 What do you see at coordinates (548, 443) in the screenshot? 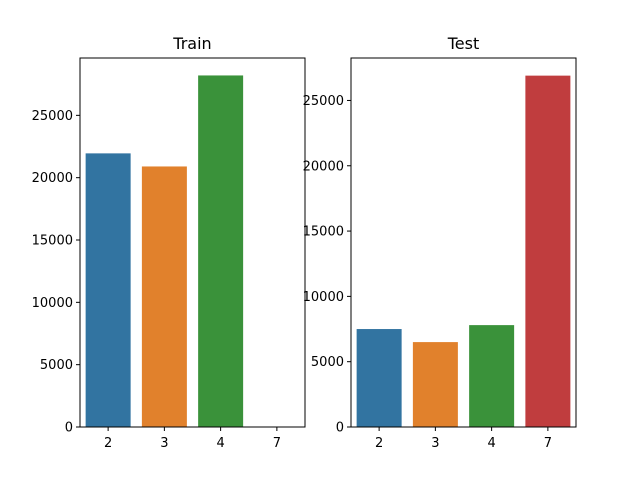
I see `test-x-tick-label: 7` at bounding box center [548, 443].